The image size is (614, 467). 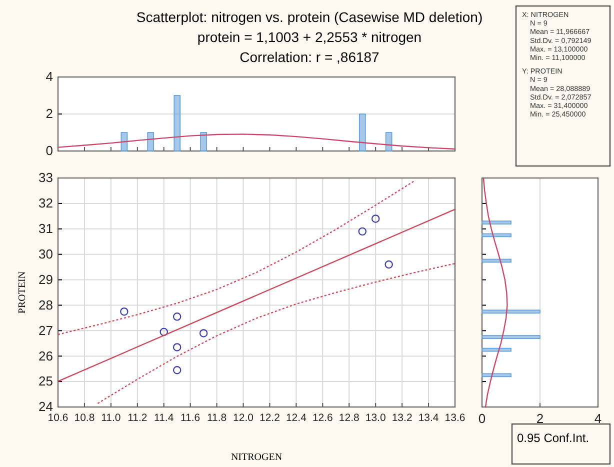 What do you see at coordinates (164, 418) in the screenshot?
I see `x-tick-label: 11.4` at bounding box center [164, 418].